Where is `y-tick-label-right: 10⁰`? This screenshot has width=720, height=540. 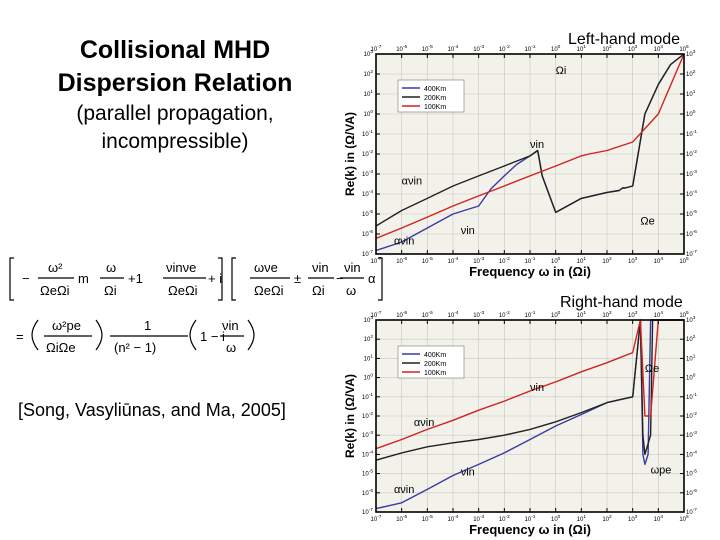
y-tick-label-right: 10⁰ is located at coordinates (691, 377).